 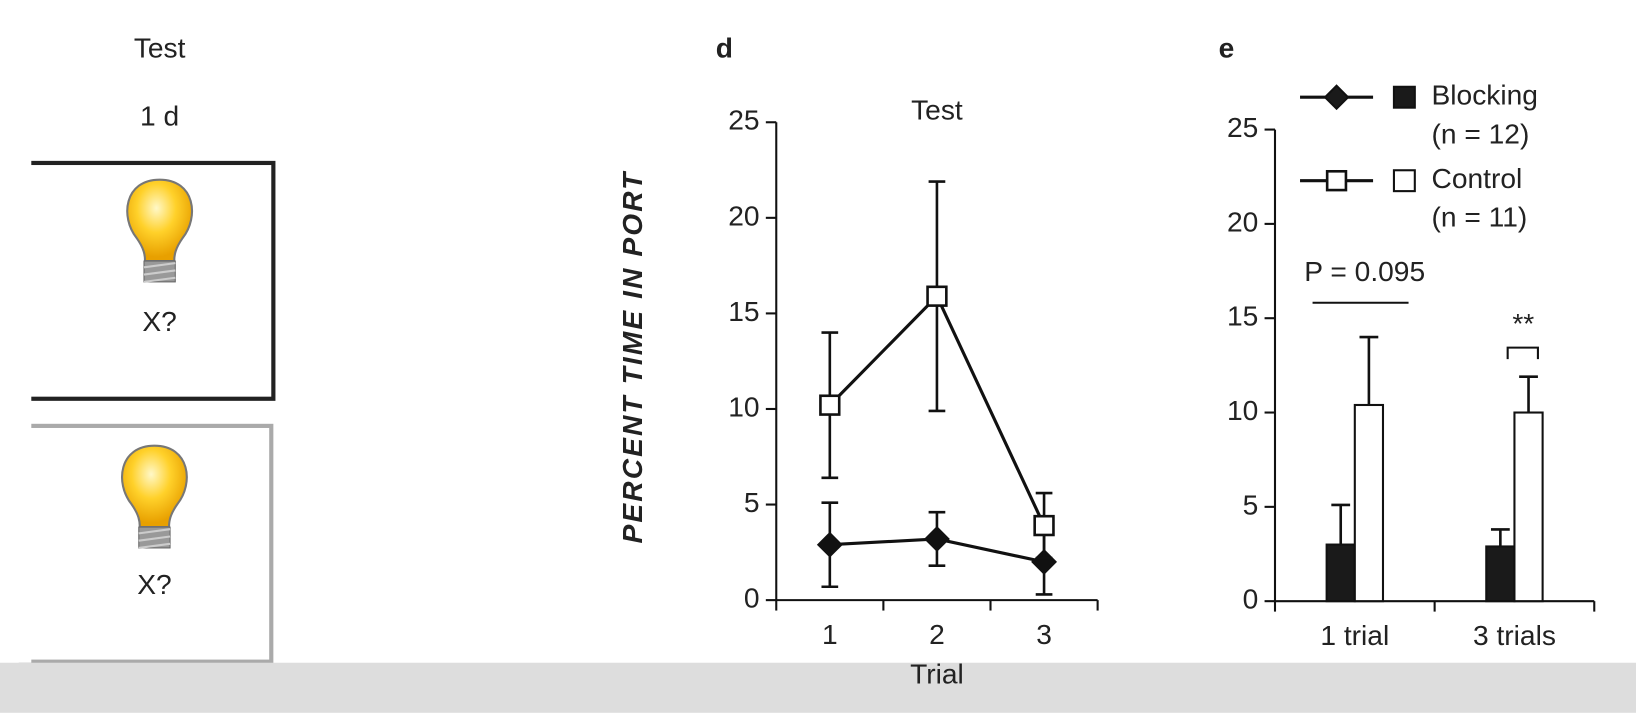 What do you see at coordinates (1354, 635) in the screenshot?
I see `x-tick-label: 1 trial` at bounding box center [1354, 635].